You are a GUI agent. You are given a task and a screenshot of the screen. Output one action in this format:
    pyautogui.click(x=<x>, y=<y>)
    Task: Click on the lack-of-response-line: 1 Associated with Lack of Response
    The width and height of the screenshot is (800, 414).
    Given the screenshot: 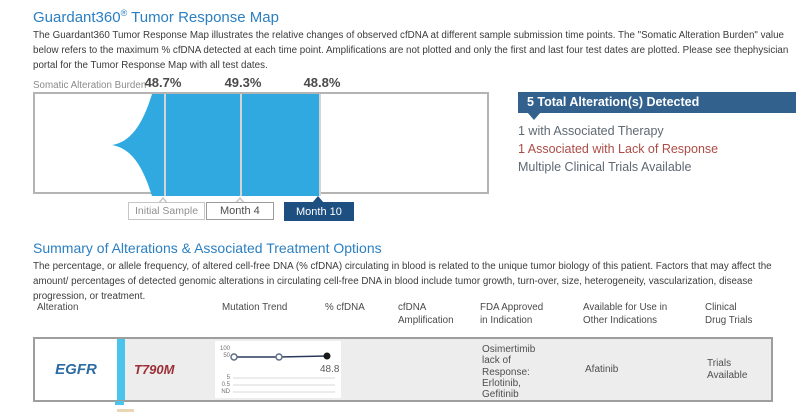 What is the action you would take?
    pyautogui.click(x=618, y=149)
    